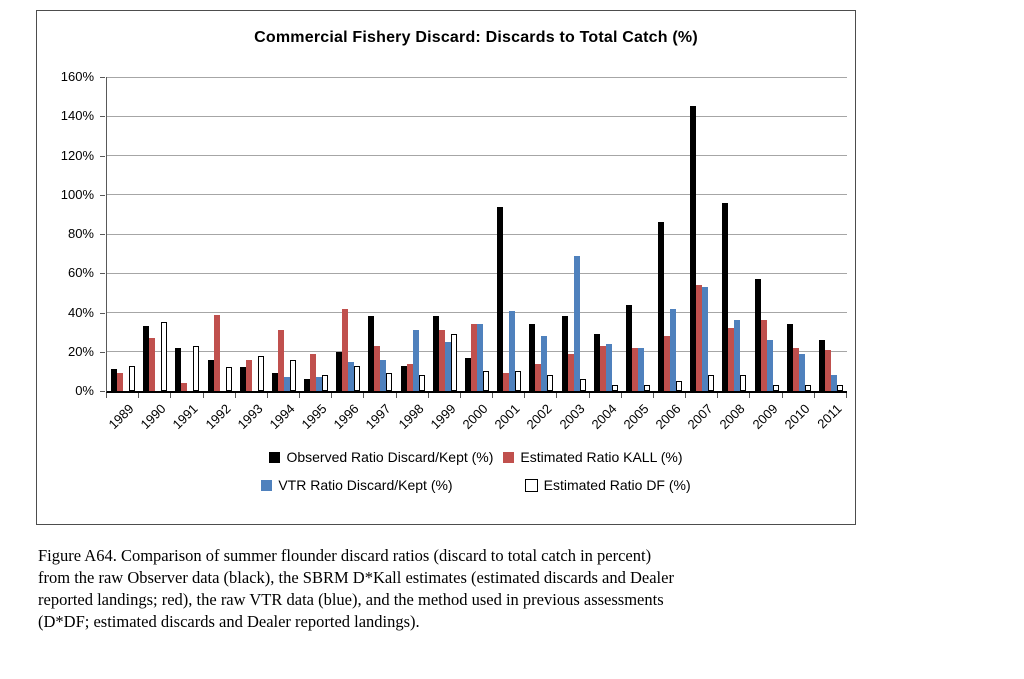 This screenshot has width=1024, height=679. What do you see at coordinates (313, 372) in the screenshot?
I see `bar-series1-1995` at bounding box center [313, 372].